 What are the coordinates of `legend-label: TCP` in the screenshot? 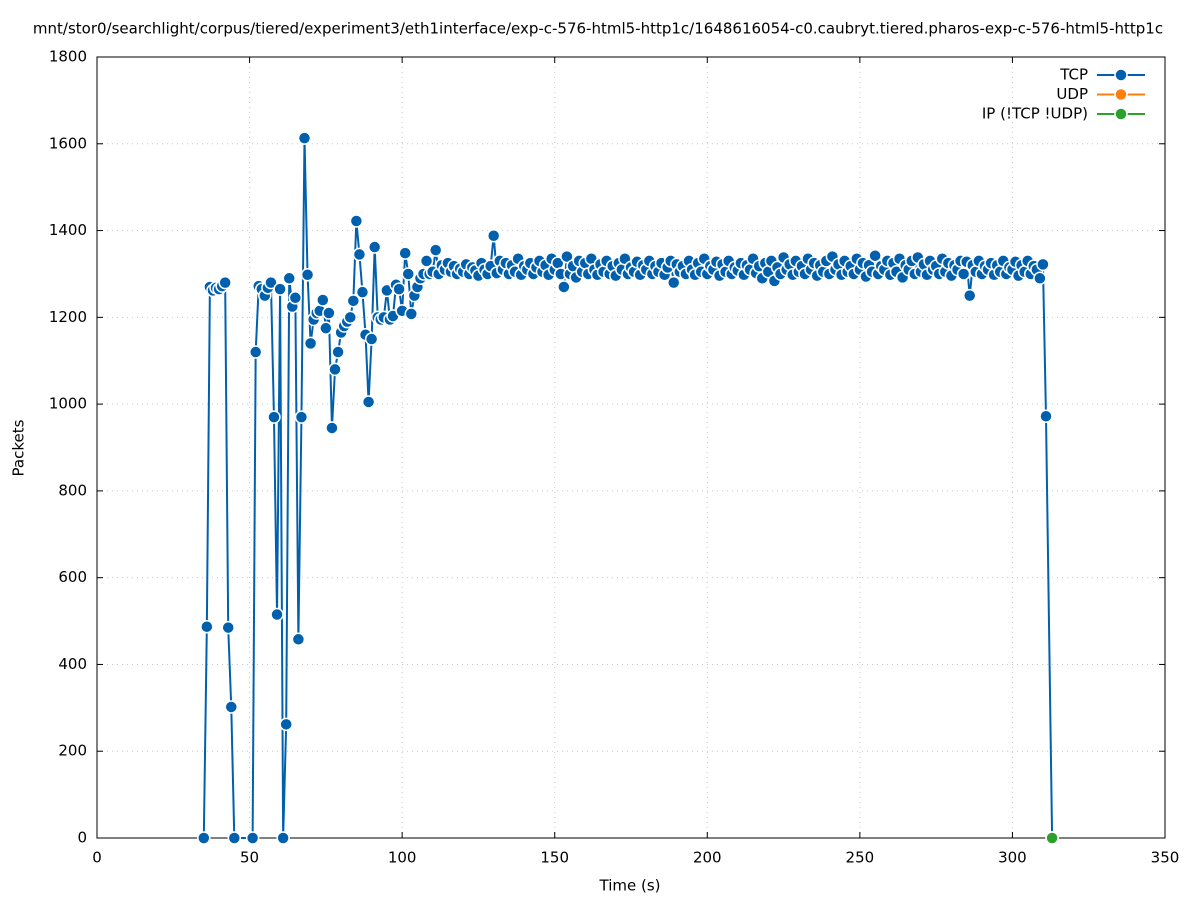 It's located at (1073, 75).